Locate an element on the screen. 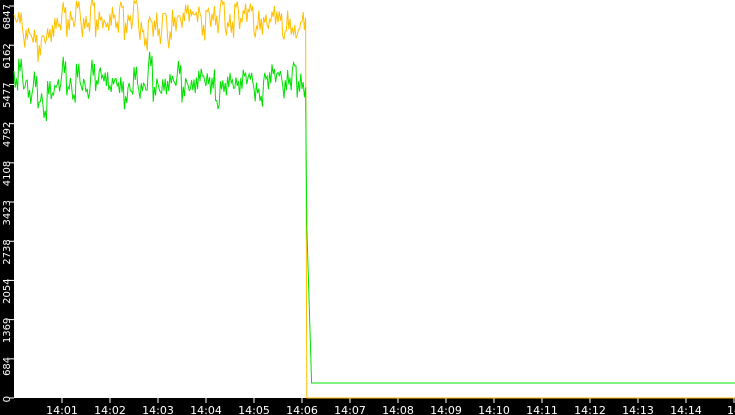  x-tick-label: 14:08 is located at coordinates (398, 409).